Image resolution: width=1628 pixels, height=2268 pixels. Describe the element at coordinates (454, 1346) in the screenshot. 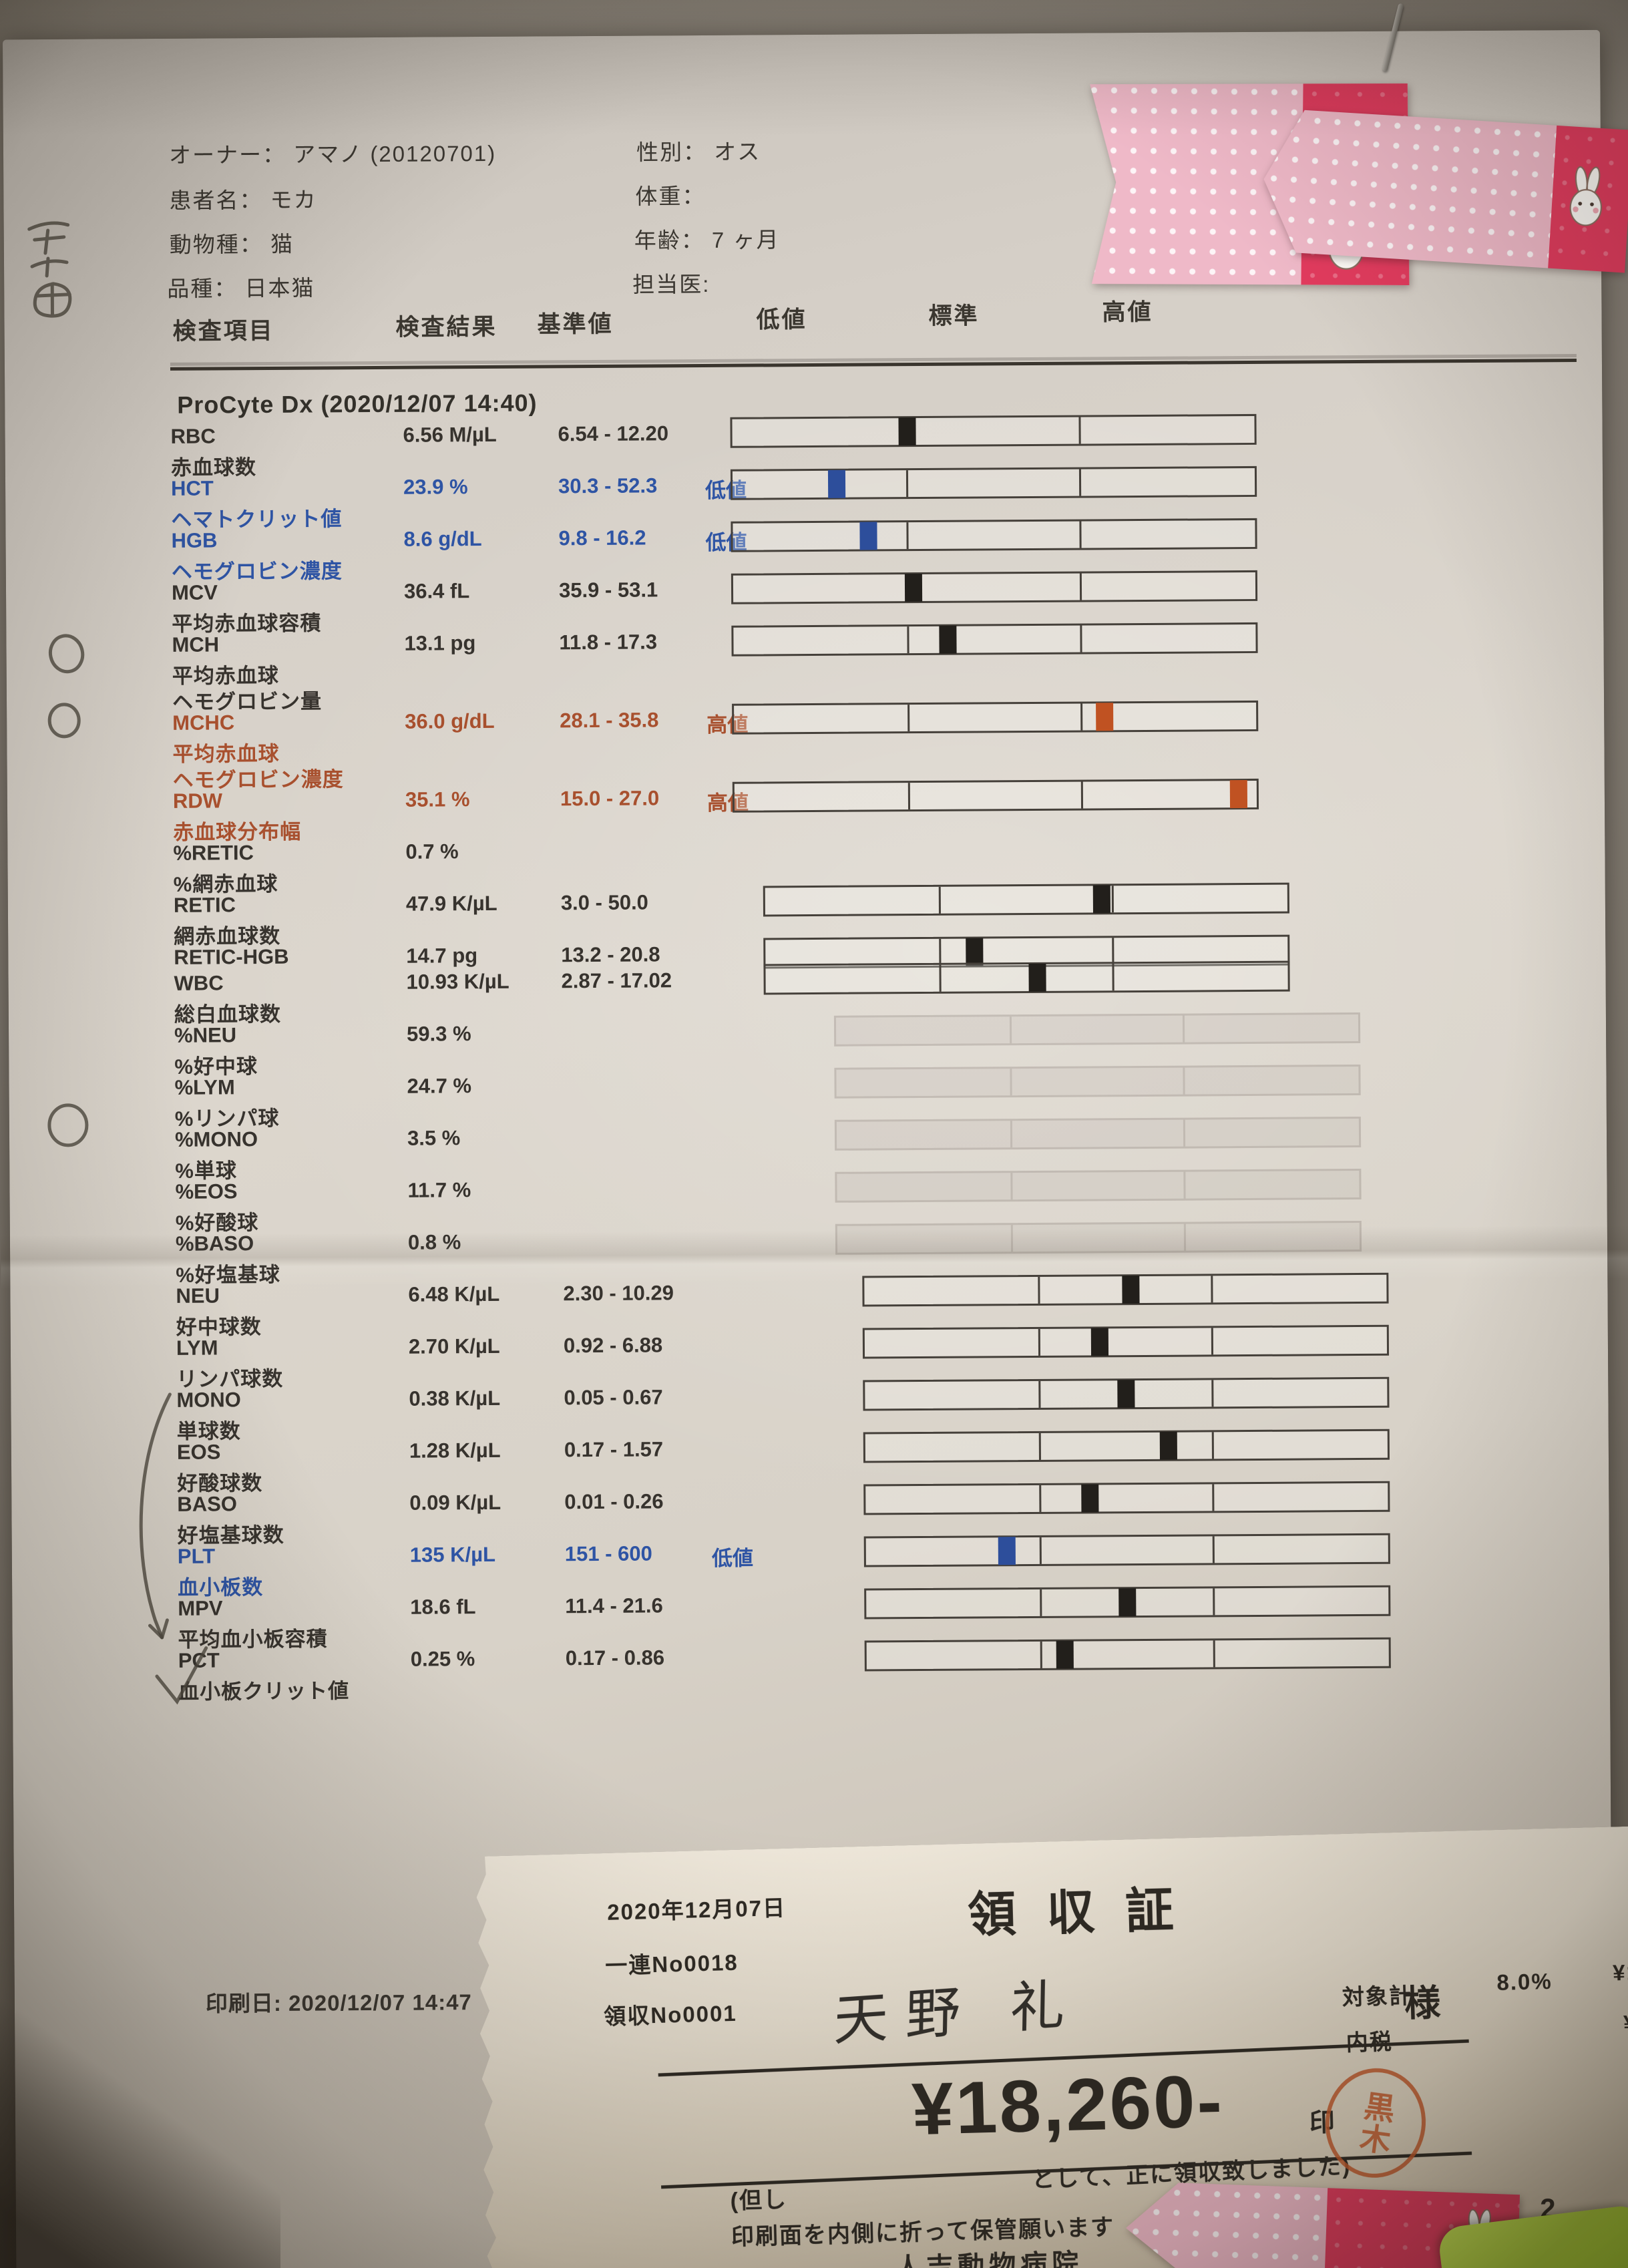

I see `test-value: 2.70 K/µL` at that location.